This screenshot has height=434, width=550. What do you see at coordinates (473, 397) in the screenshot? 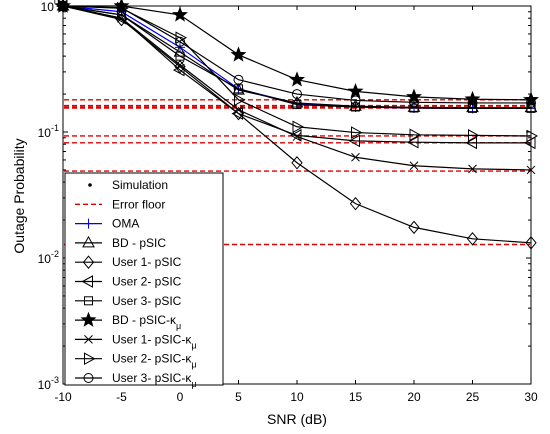
I see `x-tick-label: 25` at bounding box center [473, 397].